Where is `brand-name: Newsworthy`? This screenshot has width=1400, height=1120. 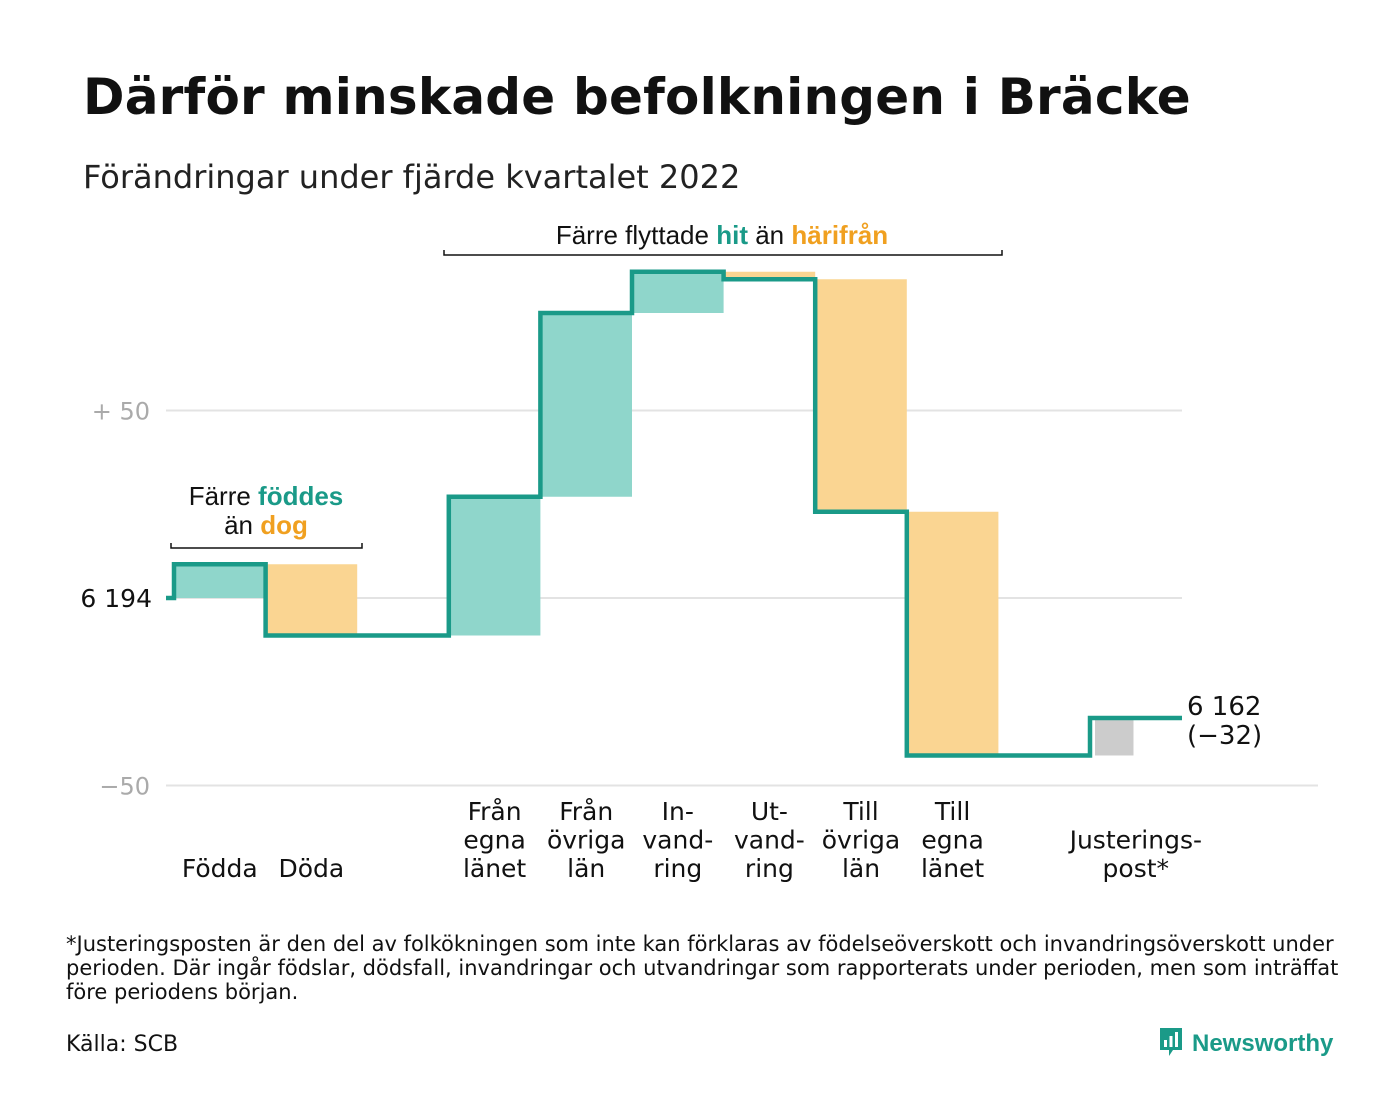 brand-name: Newsworthy is located at coordinates (1263, 1043).